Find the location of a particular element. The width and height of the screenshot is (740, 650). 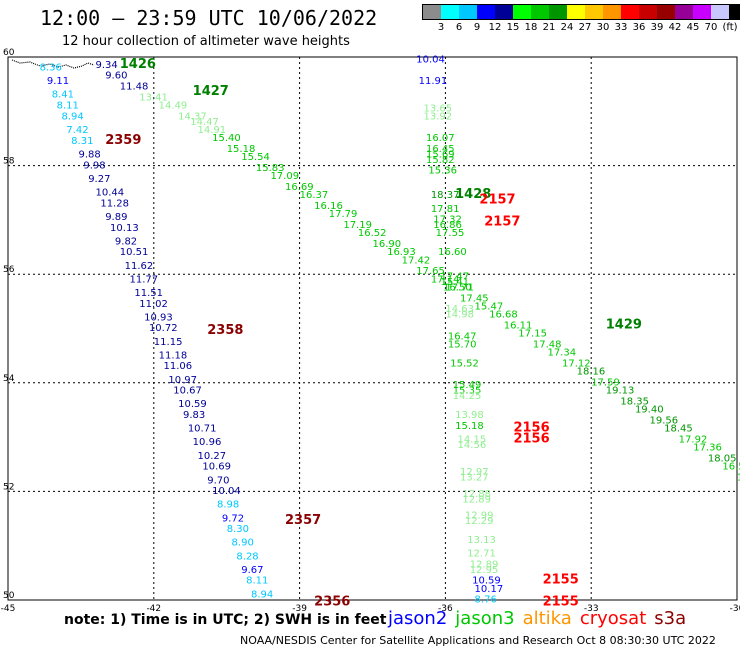

swh-value-label: 12.89 is located at coordinates (484, 564).